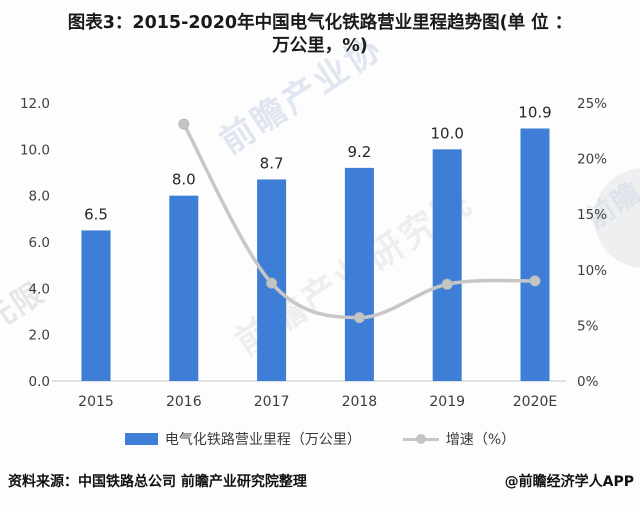 The width and height of the screenshot is (640, 510). Describe the element at coordinates (588, 382) in the screenshot. I see `right-axis-tick: 0%` at that location.